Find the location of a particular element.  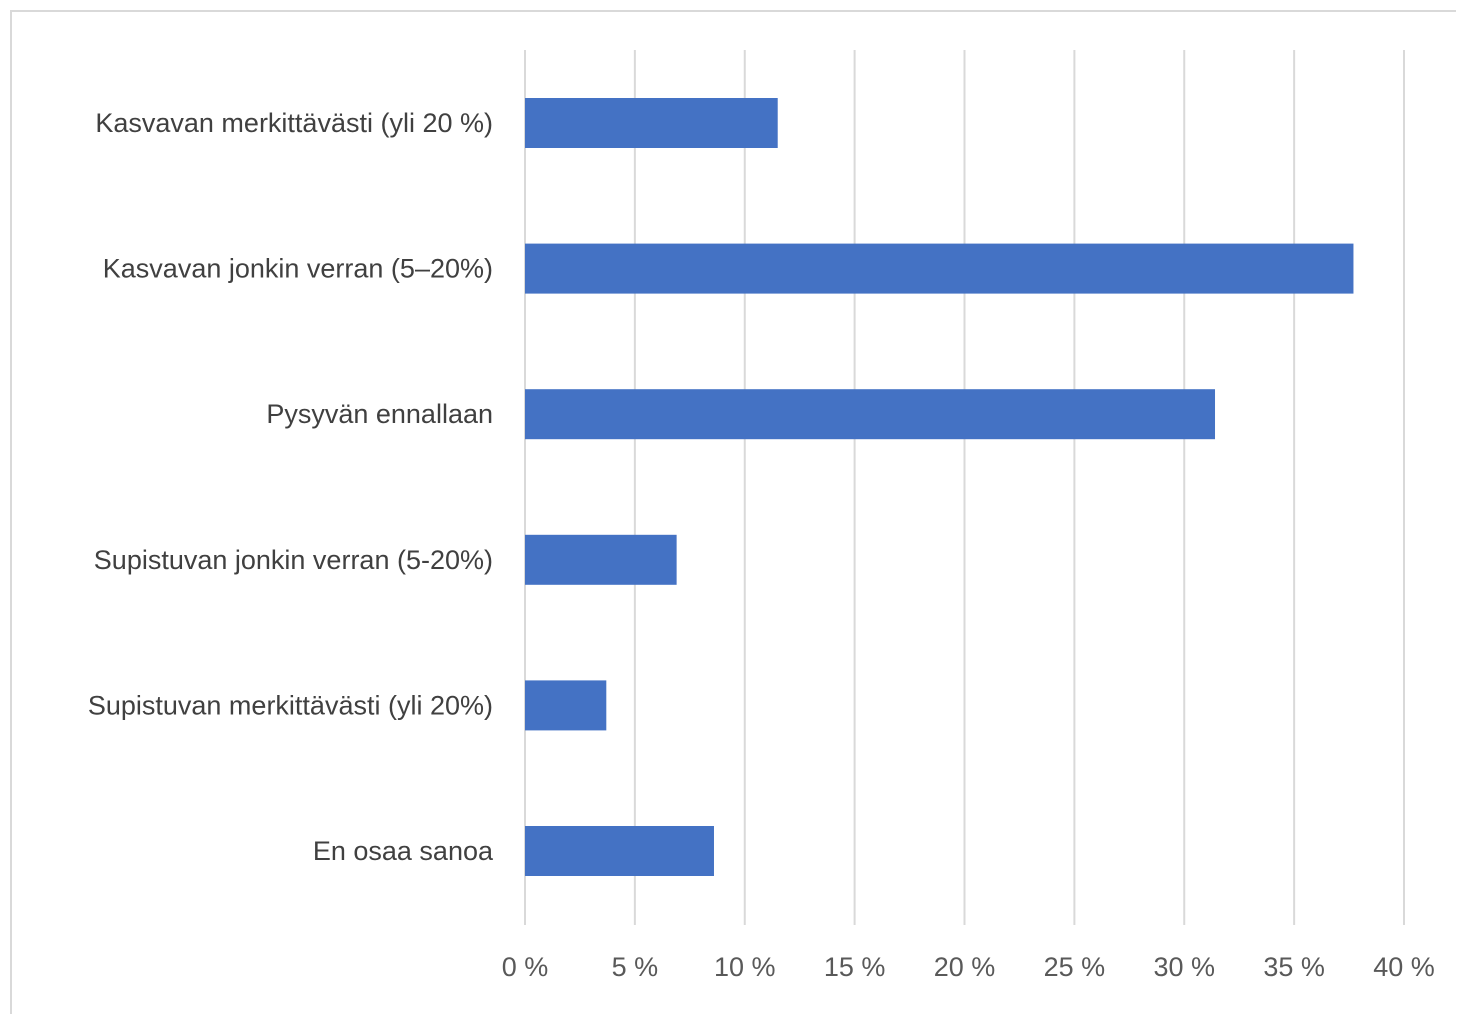

x-tick-label: 30 % is located at coordinates (1184, 967).